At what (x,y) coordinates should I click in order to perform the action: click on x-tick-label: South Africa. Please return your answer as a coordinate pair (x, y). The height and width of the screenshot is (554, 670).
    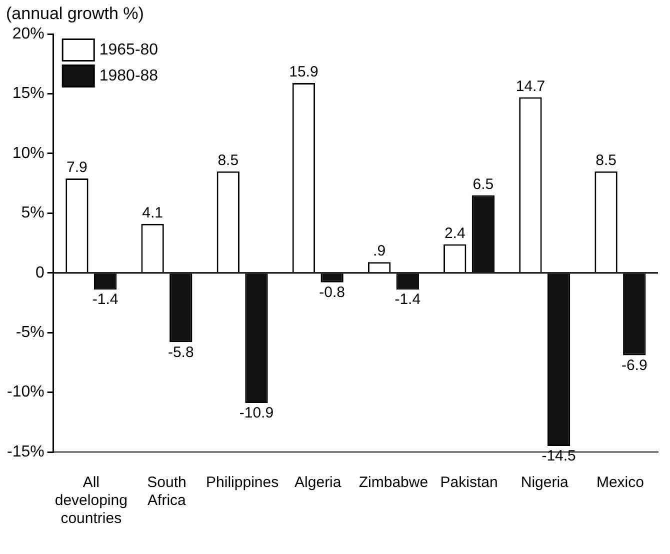
    Looking at the image, I should click on (167, 492).